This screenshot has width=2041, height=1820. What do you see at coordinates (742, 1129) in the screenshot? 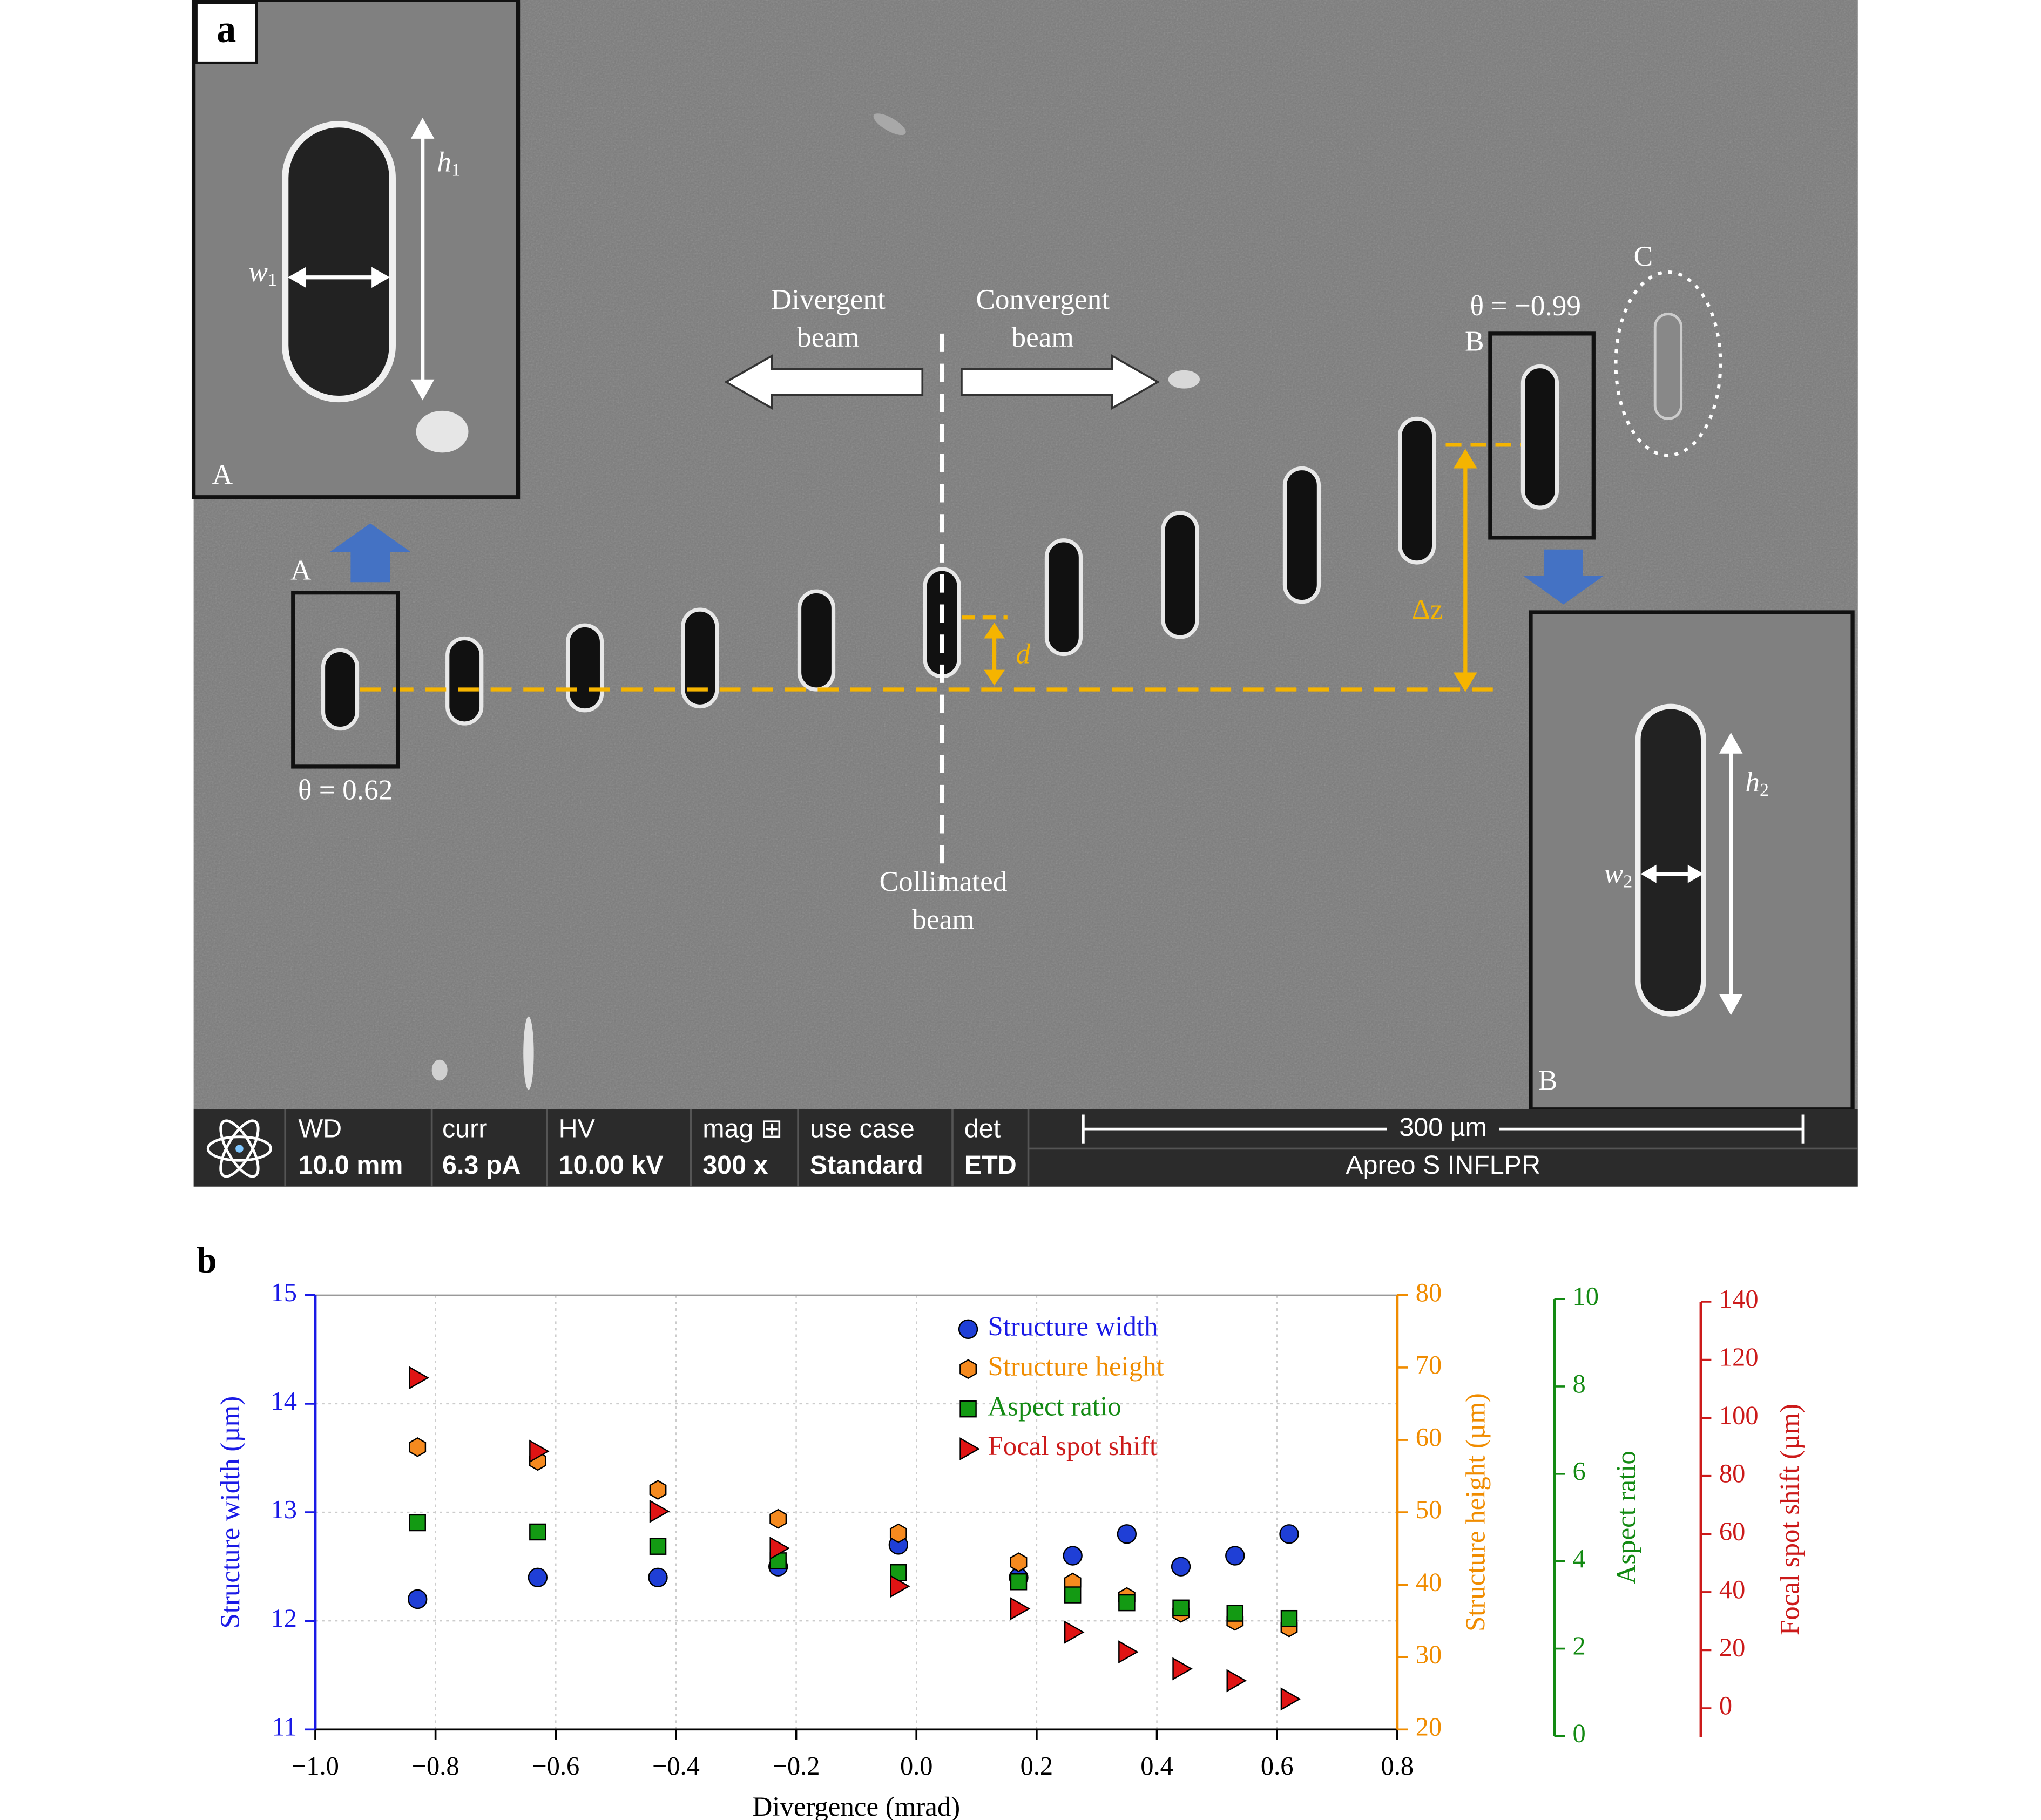
I see `info-field-label: mag ⊞` at bounding box center [742, 1129].